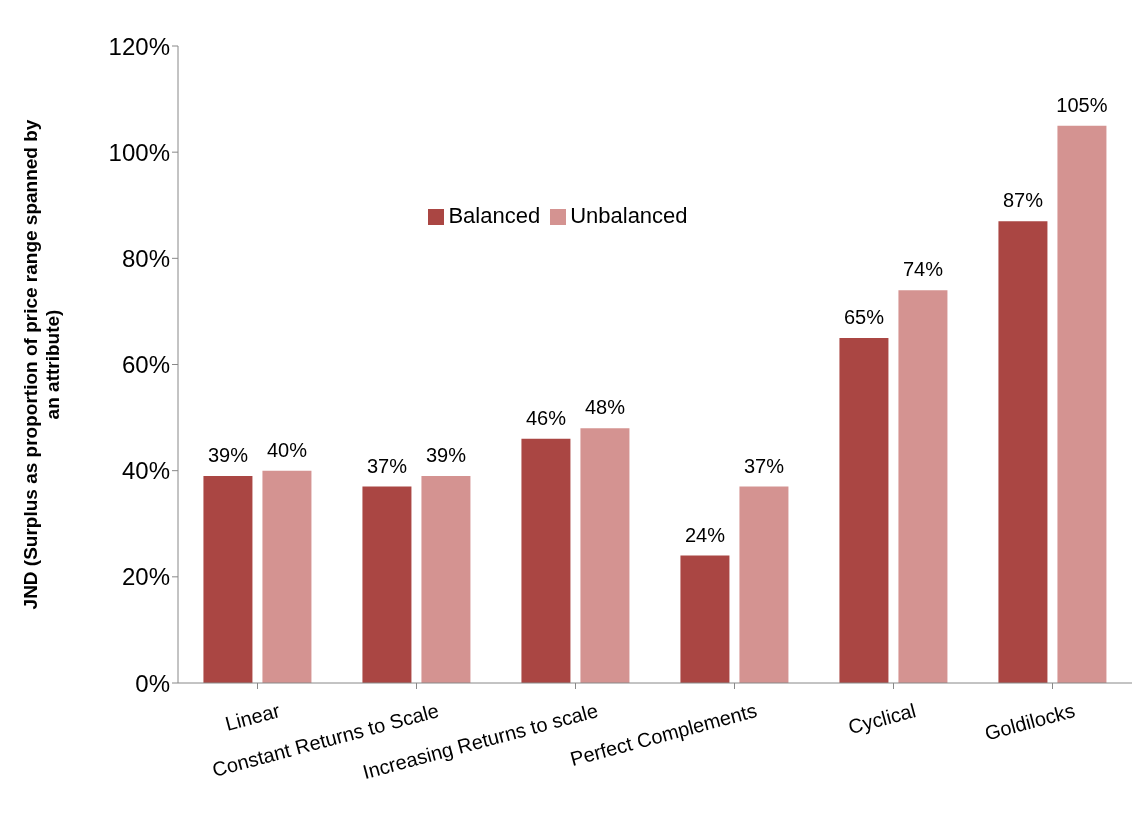 This screenshot has height=831, width=1146. What do you see at coordinates (882, 719) in the screenshot?
I see `x-tick-label: Cyclical` at bounding box center [882, 719].